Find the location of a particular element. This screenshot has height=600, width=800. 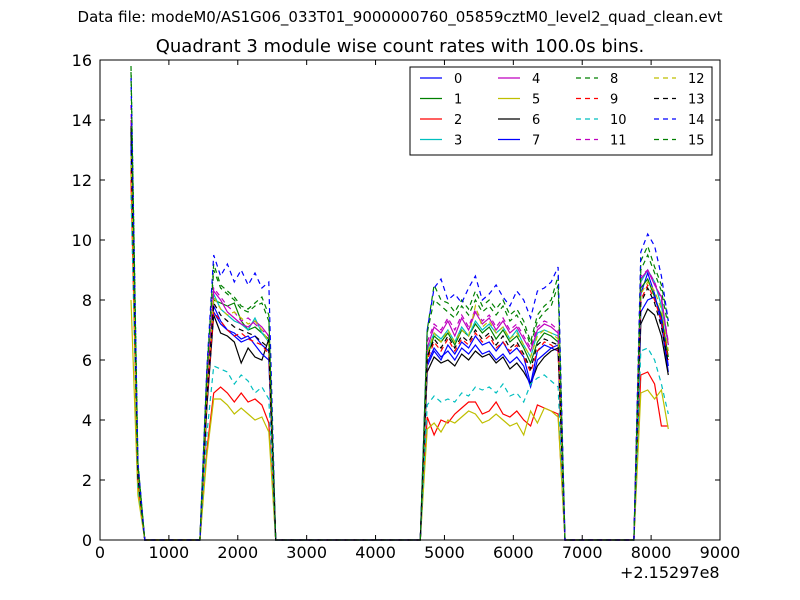

x-tick-label: 5000 is located at coordinates (444, 552).